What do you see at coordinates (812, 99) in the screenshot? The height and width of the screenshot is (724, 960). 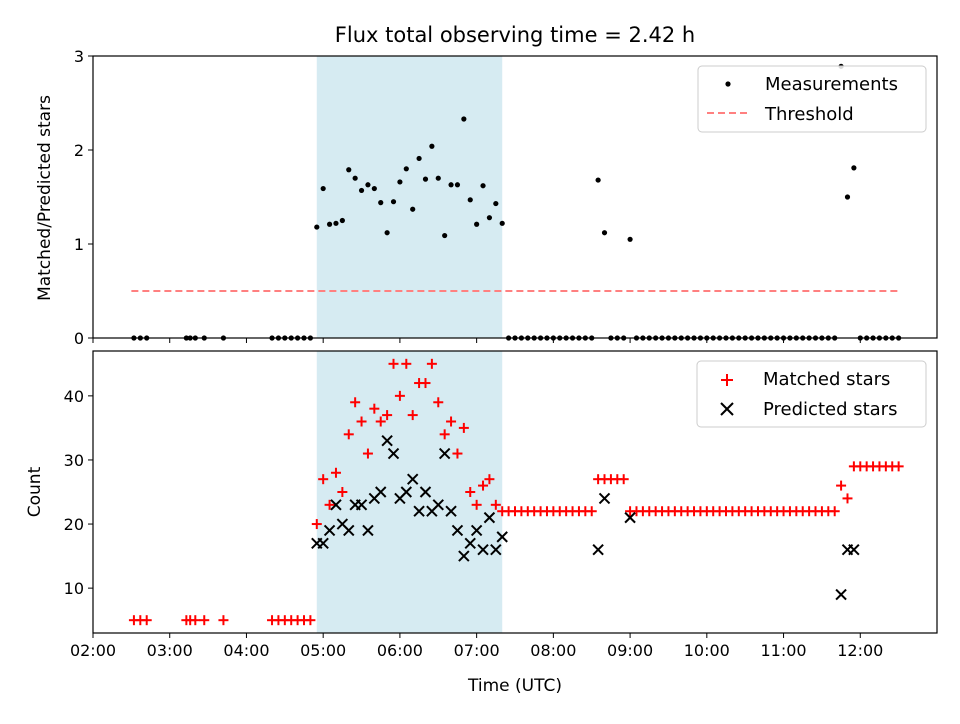 I see `top-legend-box` at bounding box center [812, 99].